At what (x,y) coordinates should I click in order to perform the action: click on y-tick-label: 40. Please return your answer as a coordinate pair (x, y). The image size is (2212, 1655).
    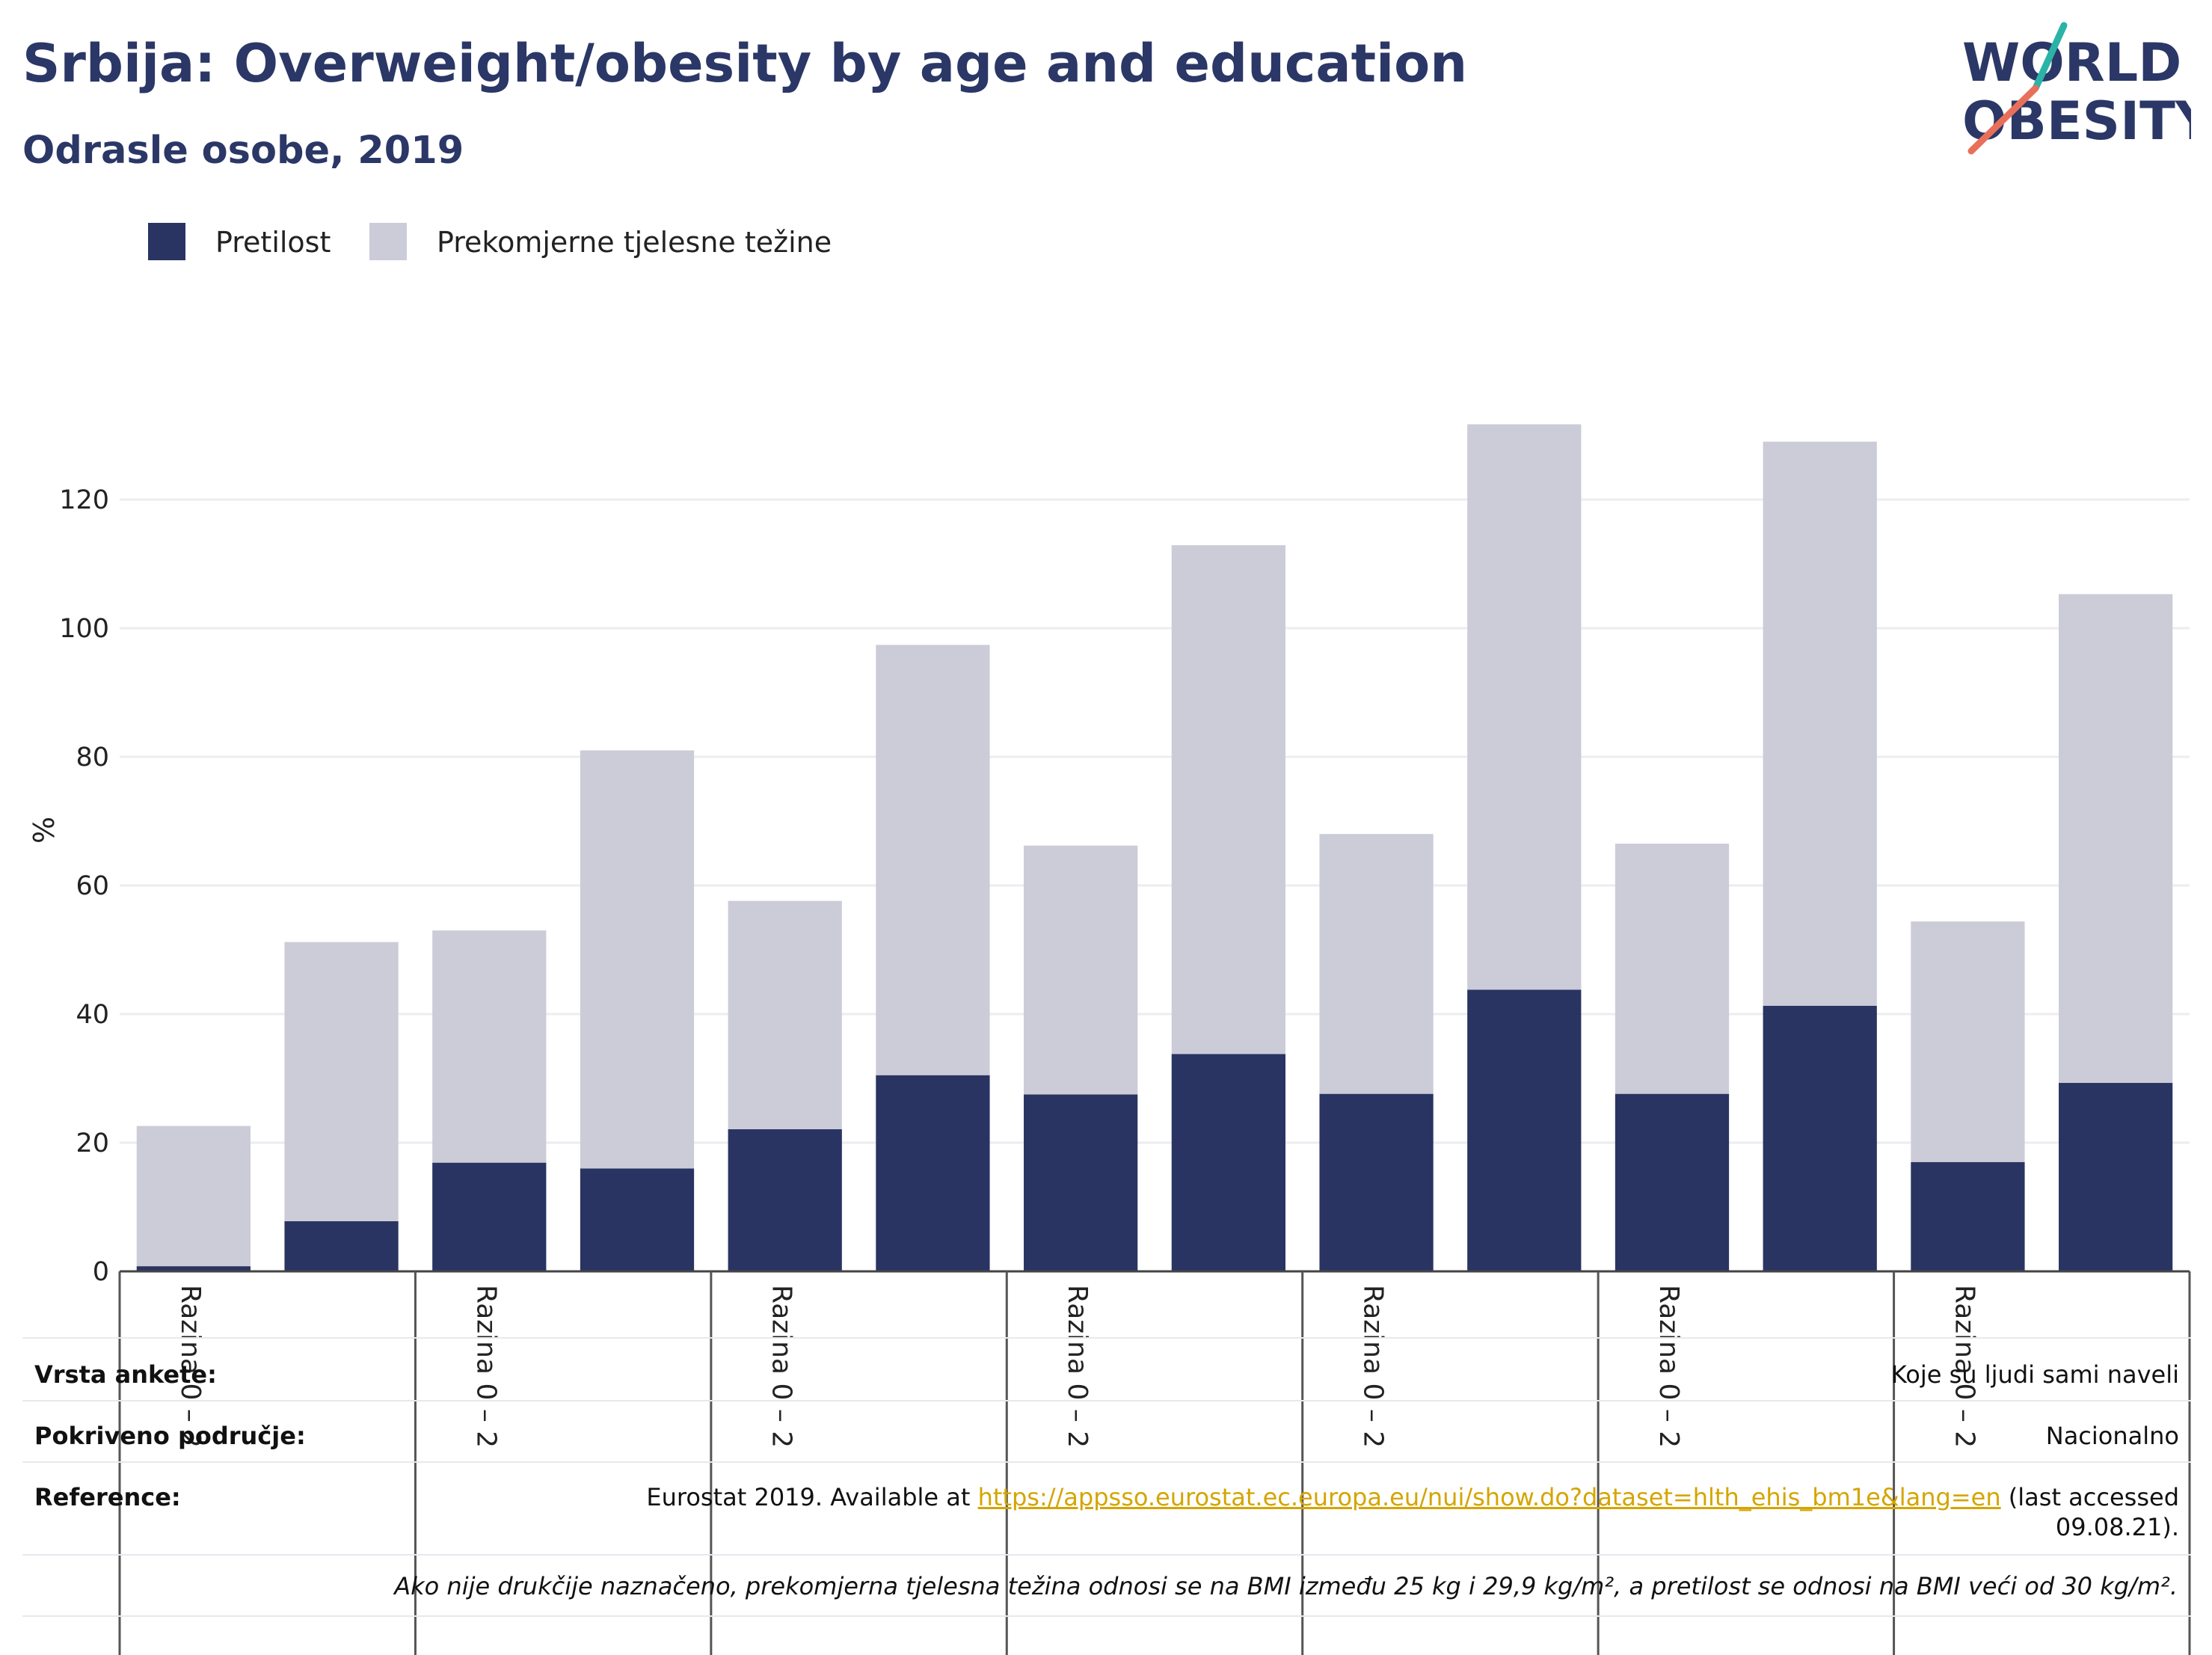
    Looking at the image, I should click on (92, 1015).